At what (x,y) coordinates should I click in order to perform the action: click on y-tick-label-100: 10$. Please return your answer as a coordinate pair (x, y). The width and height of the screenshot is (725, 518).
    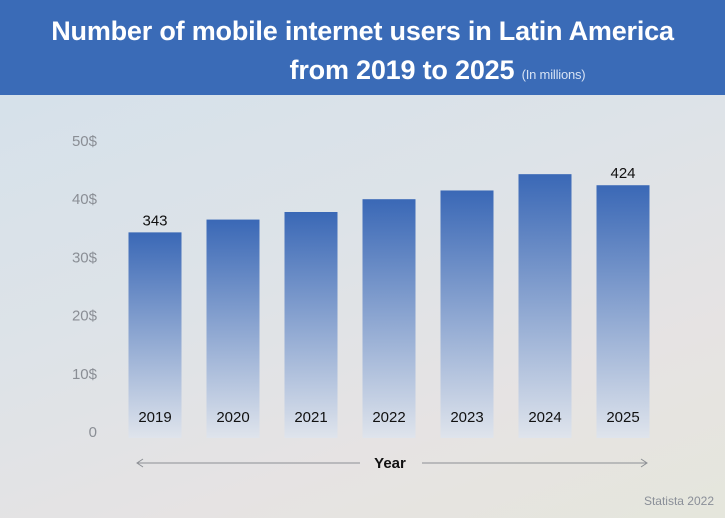
    Looking at the image, I should click on (85, 374).